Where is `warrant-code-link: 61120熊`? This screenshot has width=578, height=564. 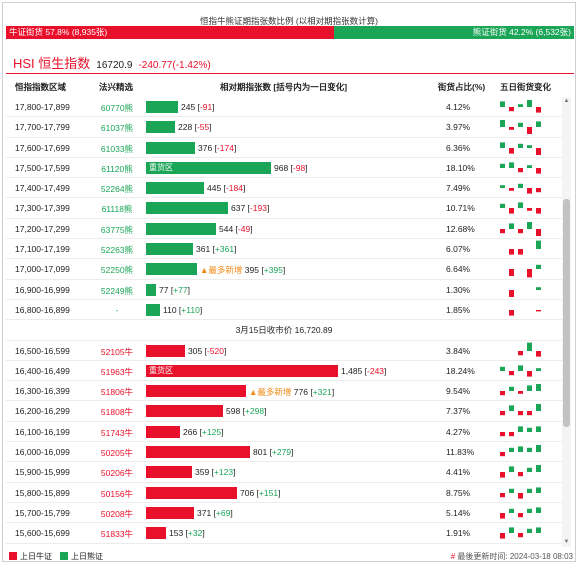 warrant-code-link: 61120熊 is located at coordinates (117, 168).